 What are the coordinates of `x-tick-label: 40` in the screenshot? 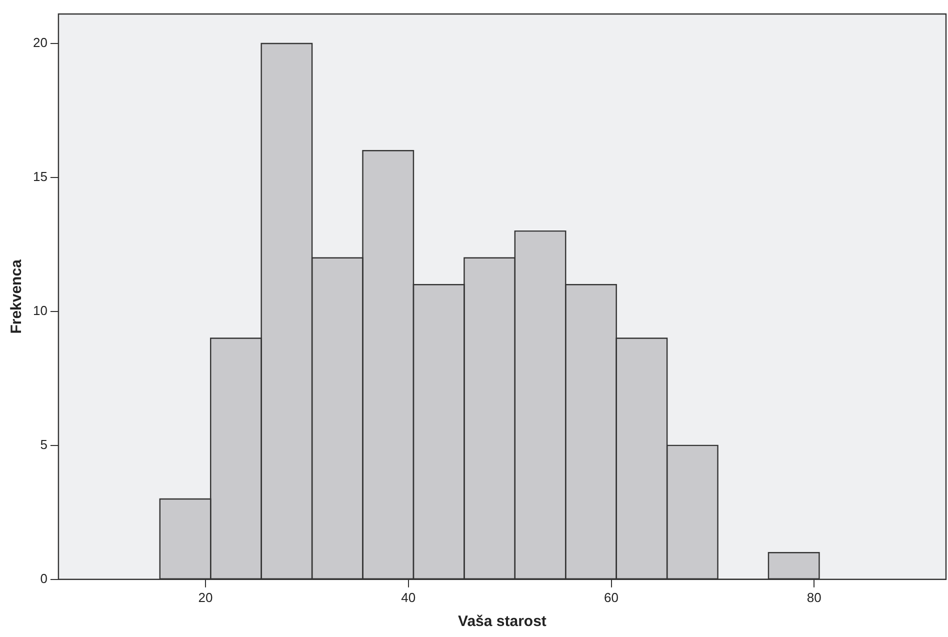 It's located at (408, 597).